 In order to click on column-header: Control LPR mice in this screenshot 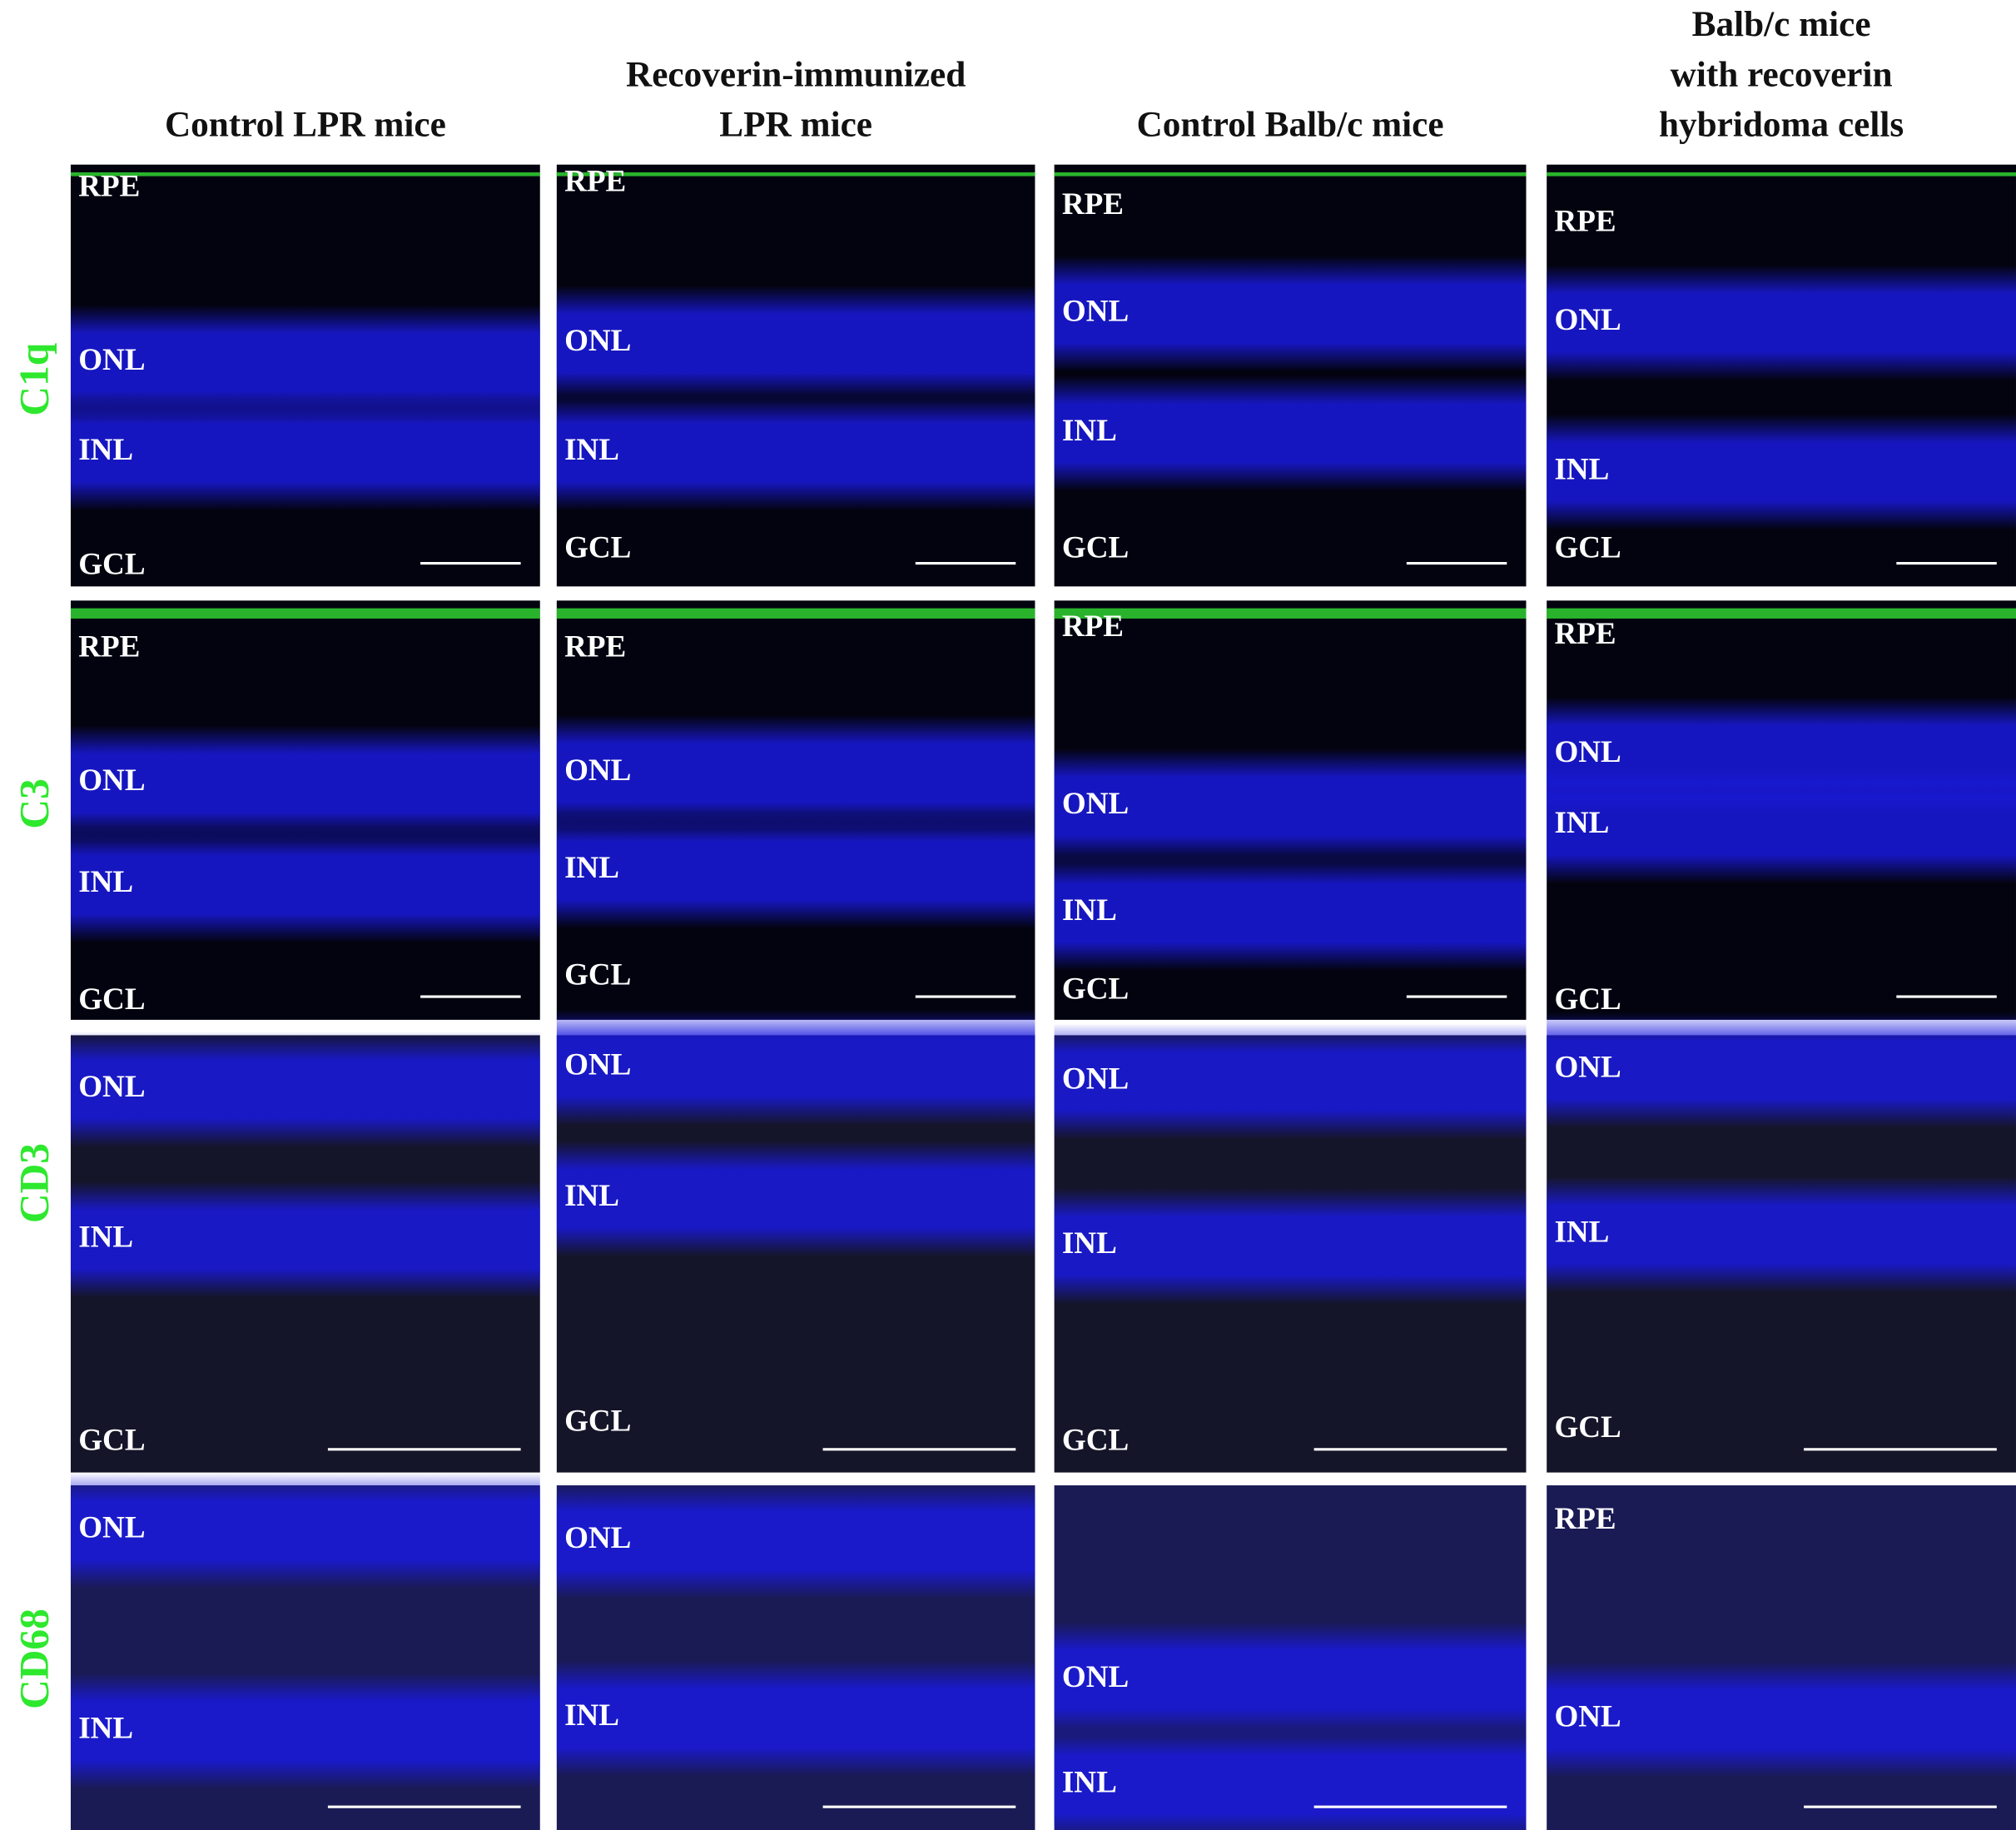, I will do `click(305, 125)`.